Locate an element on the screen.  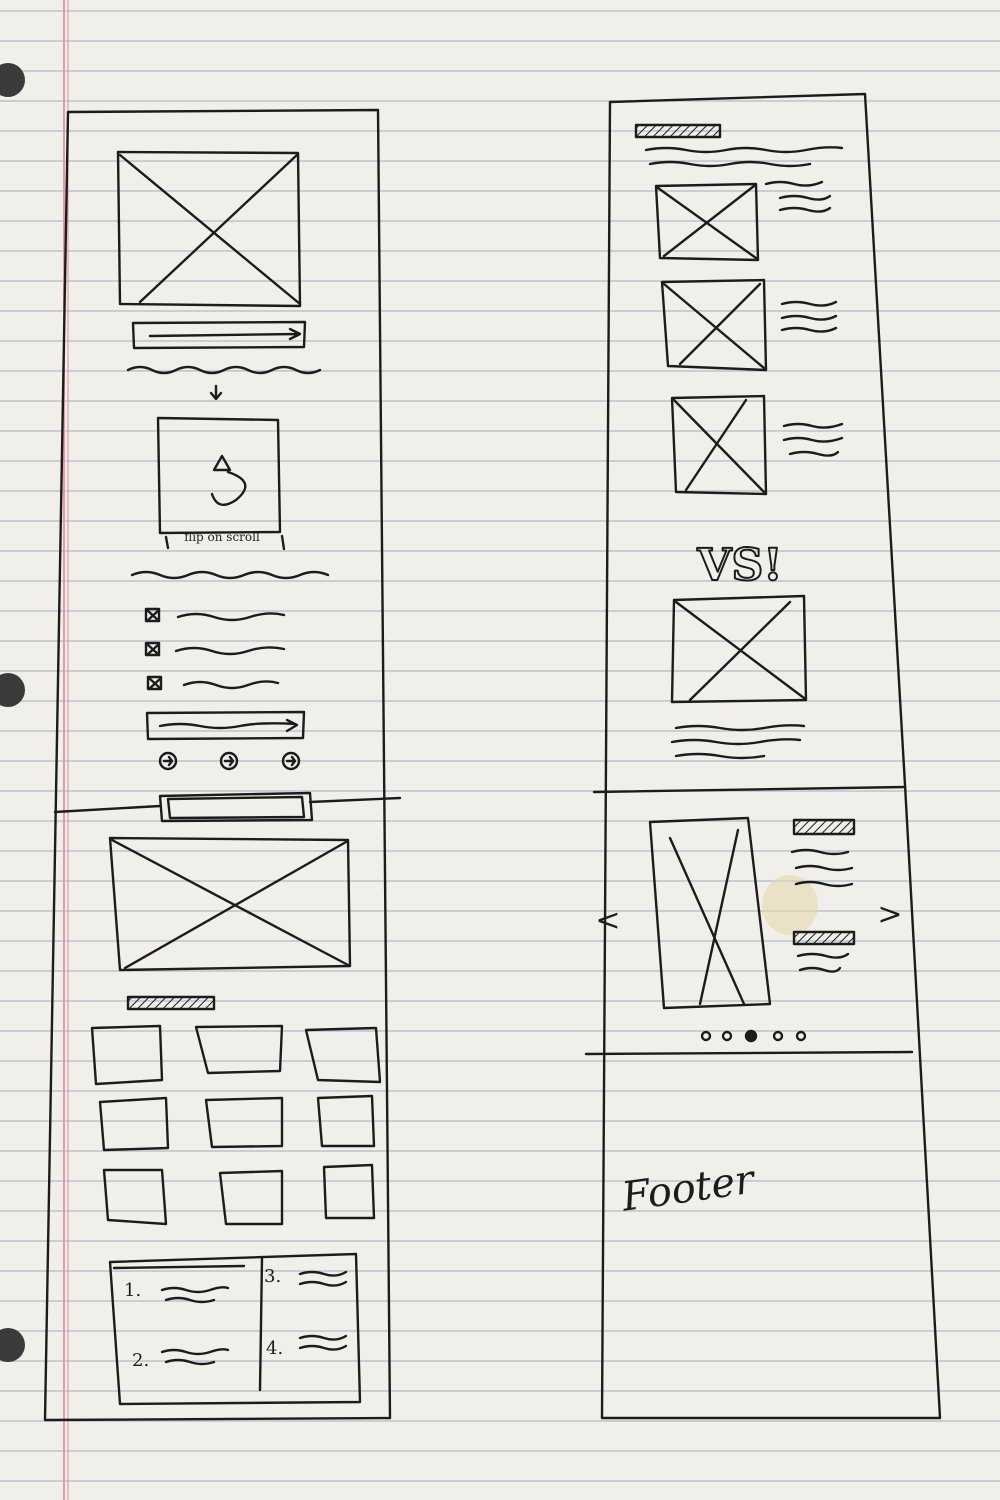
list-number-1: 1. is located at coordinates (132, 1290).